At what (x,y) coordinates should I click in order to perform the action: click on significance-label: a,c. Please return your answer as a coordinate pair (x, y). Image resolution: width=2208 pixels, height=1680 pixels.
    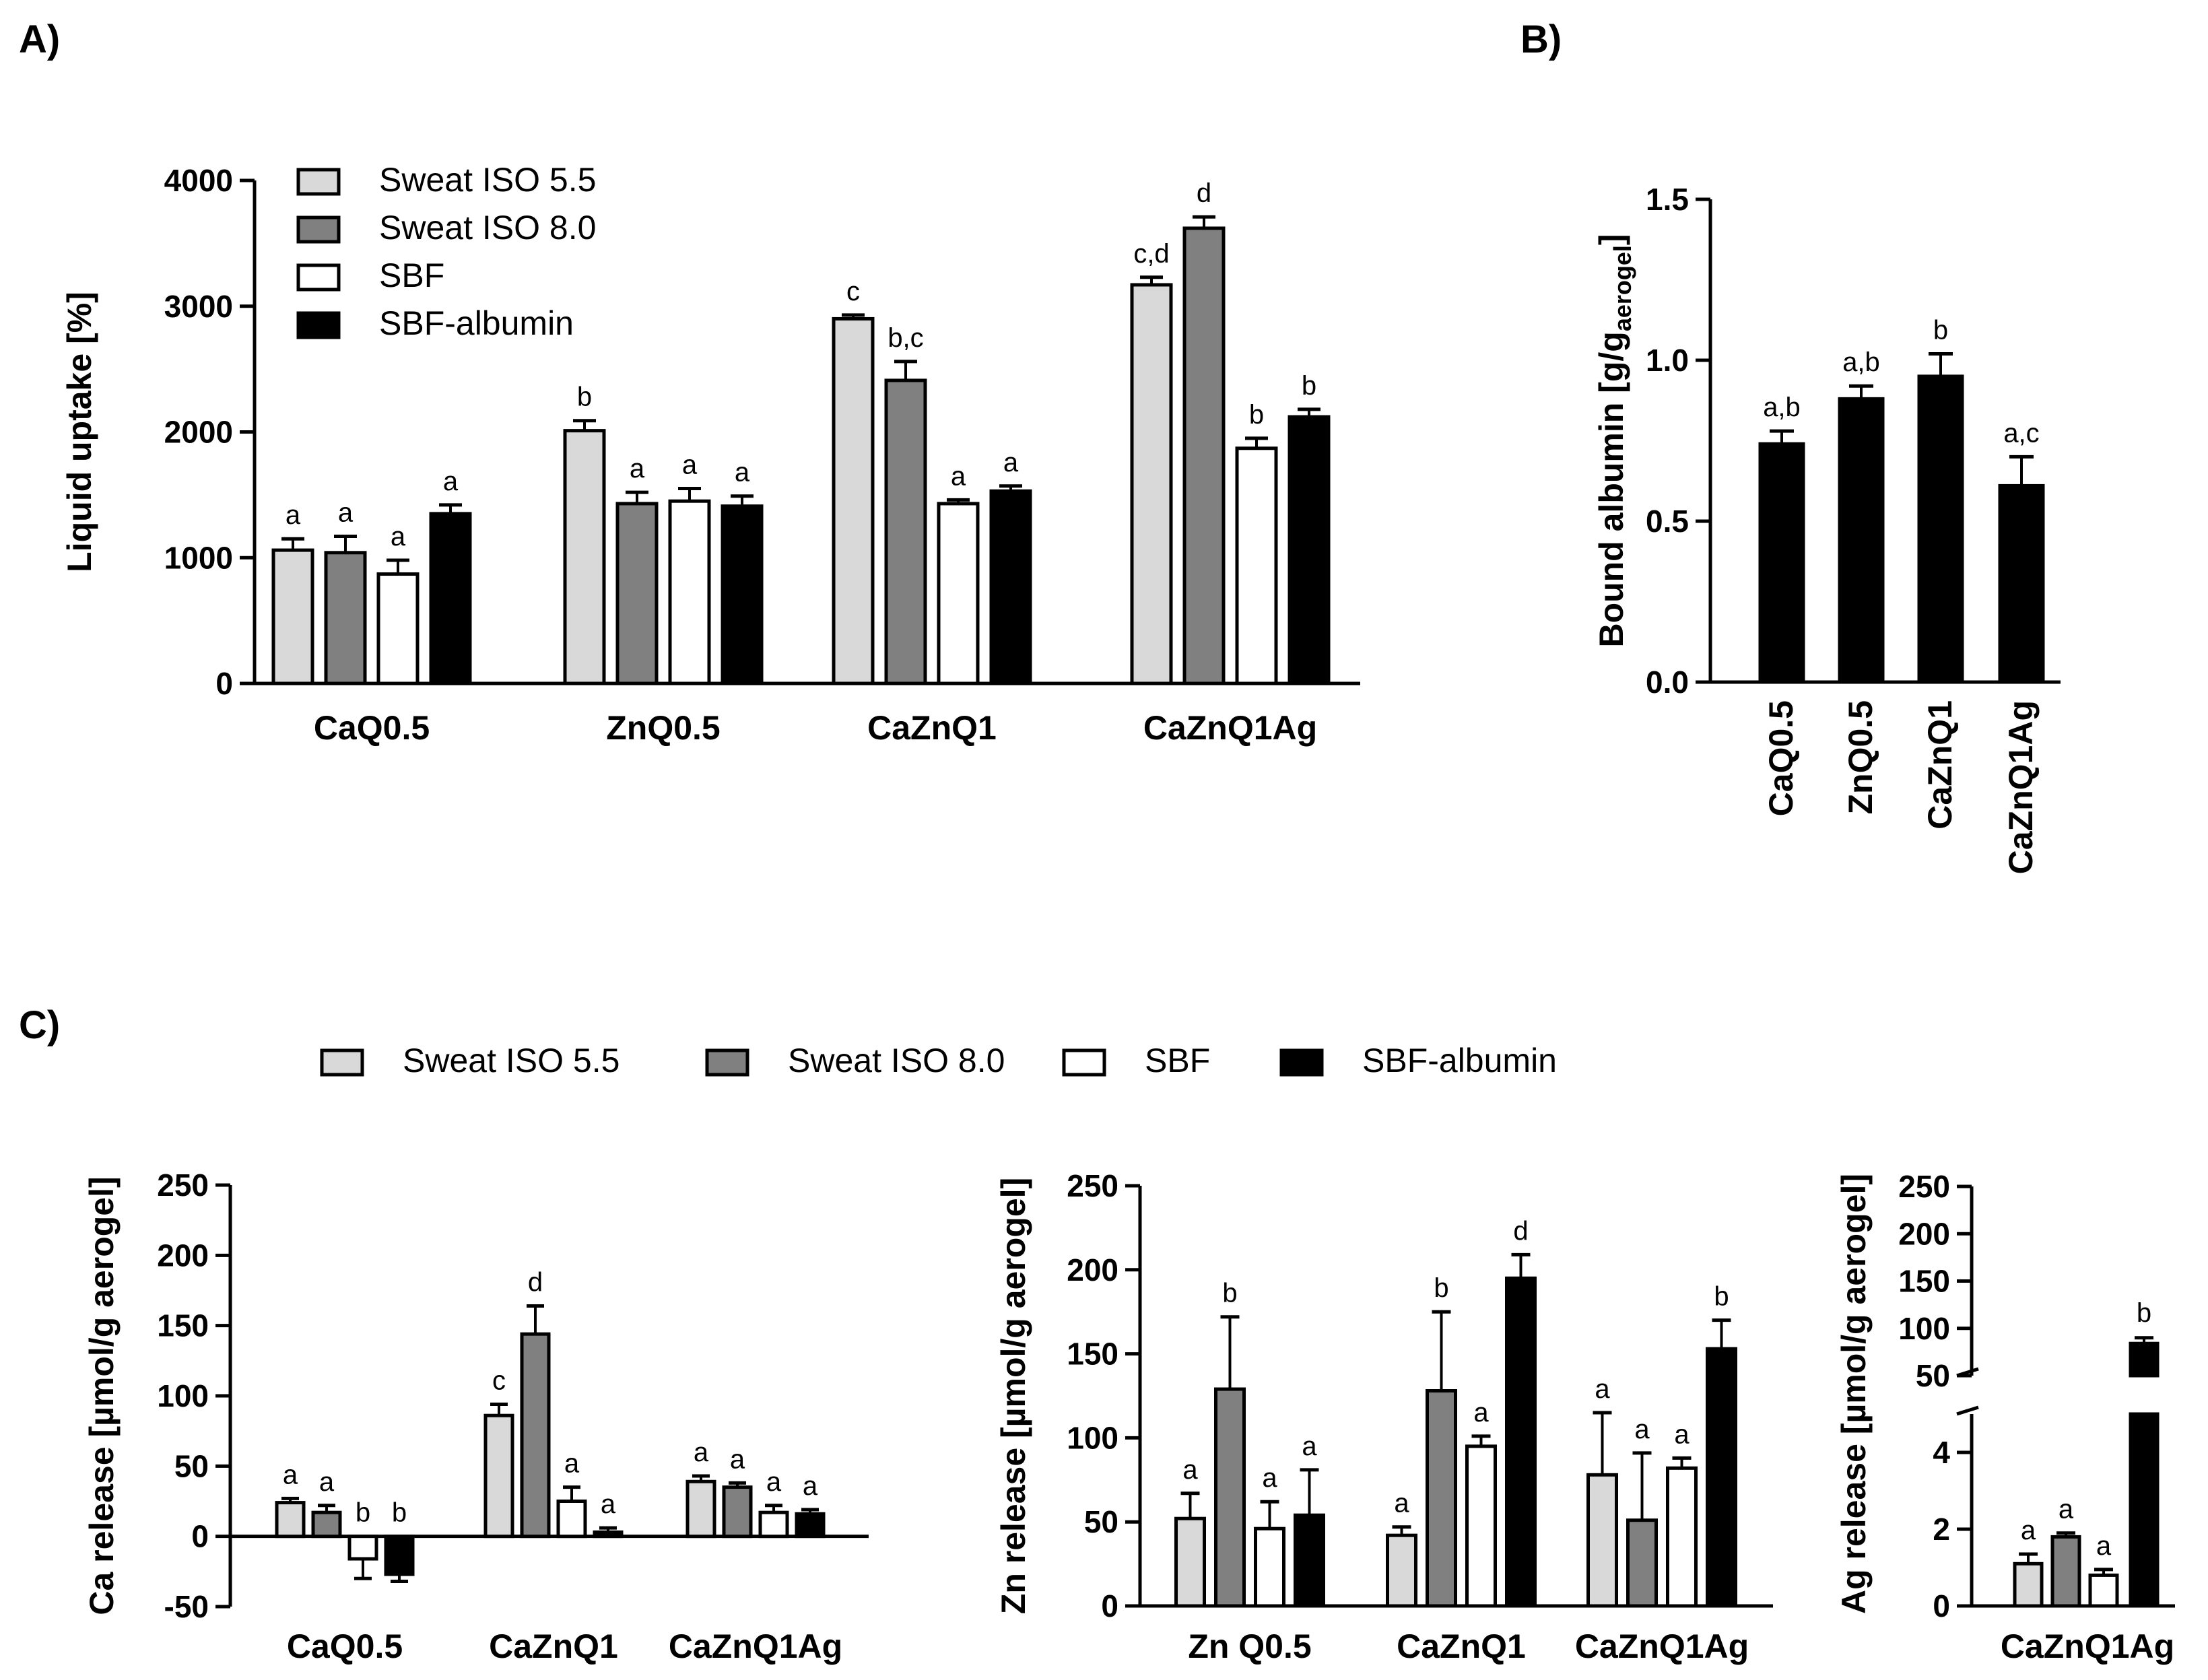
    Looking at the image, I should click on (2021, 433).